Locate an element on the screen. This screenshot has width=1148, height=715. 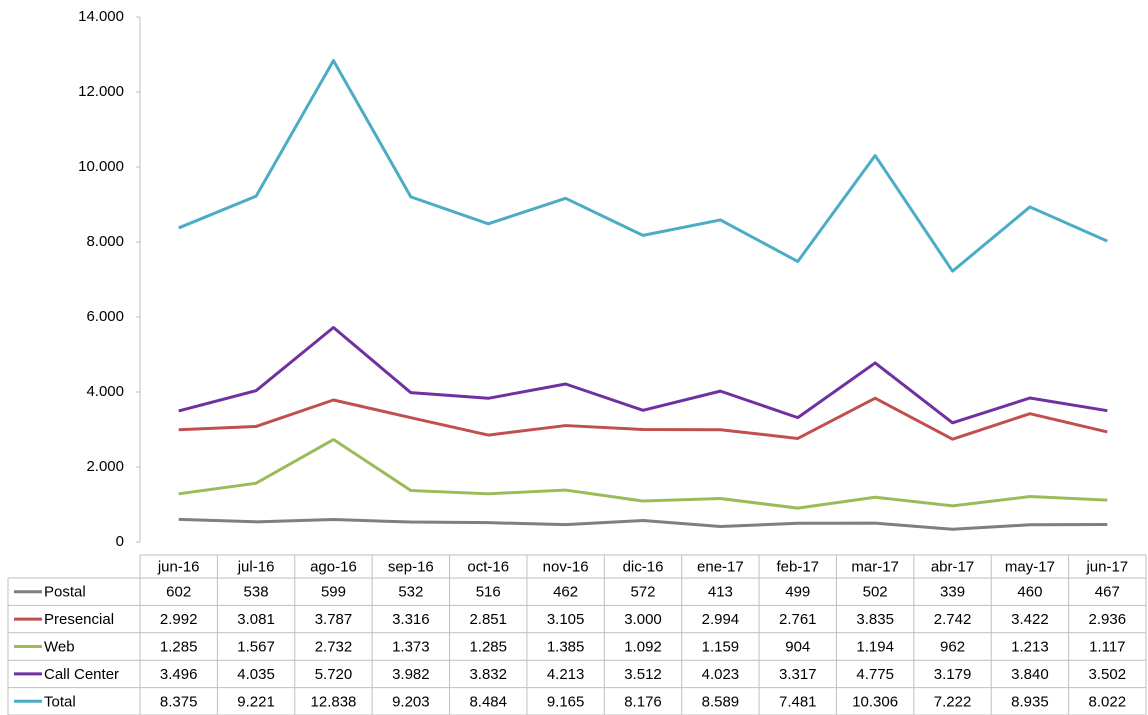
table-value: 3.840 is located at coordinates (1030, 674).